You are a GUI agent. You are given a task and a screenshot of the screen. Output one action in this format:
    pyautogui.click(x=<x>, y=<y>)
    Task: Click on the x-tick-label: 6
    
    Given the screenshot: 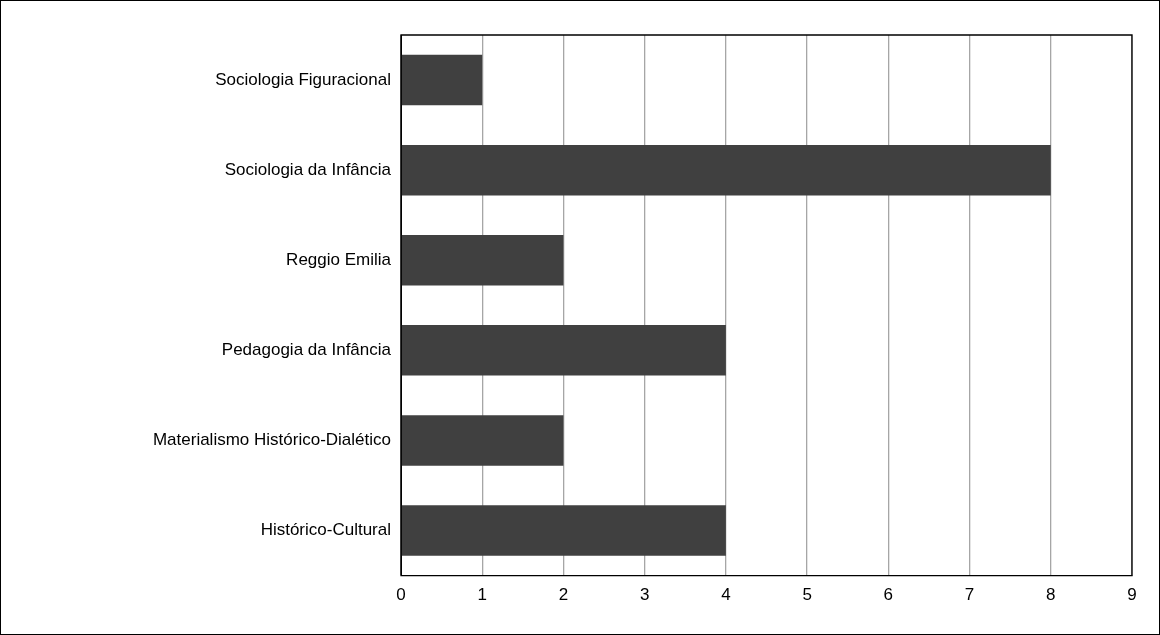 What is the action you would take?
    pyautogui.click(x=888, y=595)
    